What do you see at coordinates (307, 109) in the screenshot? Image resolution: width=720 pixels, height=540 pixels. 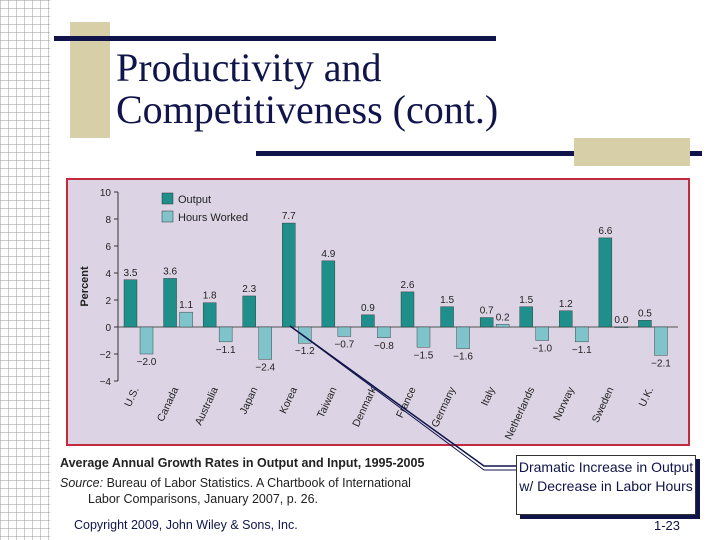 I see `title-line-2: Competitiveness (cont.)` at bounding box center [307, 109].